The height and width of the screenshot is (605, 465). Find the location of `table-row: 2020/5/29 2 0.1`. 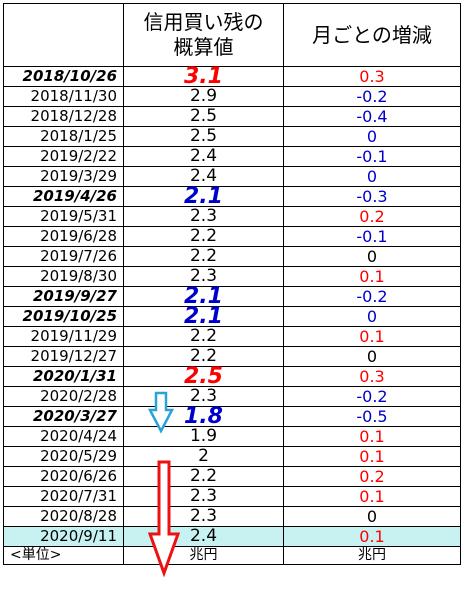

table-row: 2020/5/29 2 0.1 is located at coordinates (232, 456).